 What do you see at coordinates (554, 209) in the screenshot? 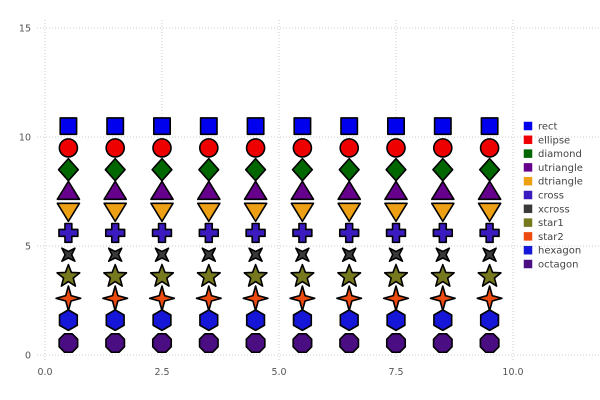
I see `legend-label-xcross: xcross` at bounding box center [554, 209].